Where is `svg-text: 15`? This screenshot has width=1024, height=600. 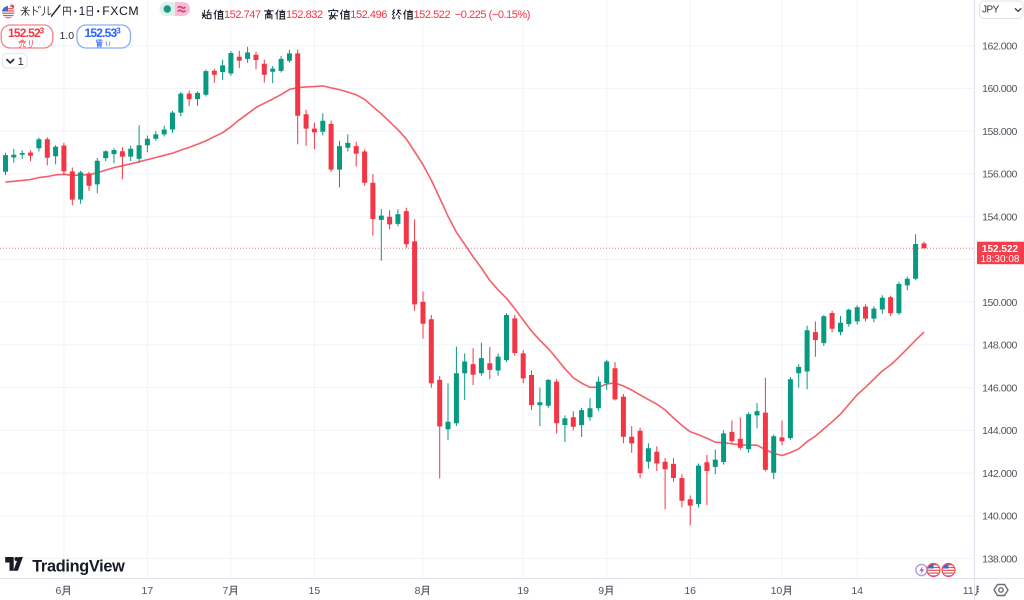 svg-text: 15 is located at coordinates (315, 591).